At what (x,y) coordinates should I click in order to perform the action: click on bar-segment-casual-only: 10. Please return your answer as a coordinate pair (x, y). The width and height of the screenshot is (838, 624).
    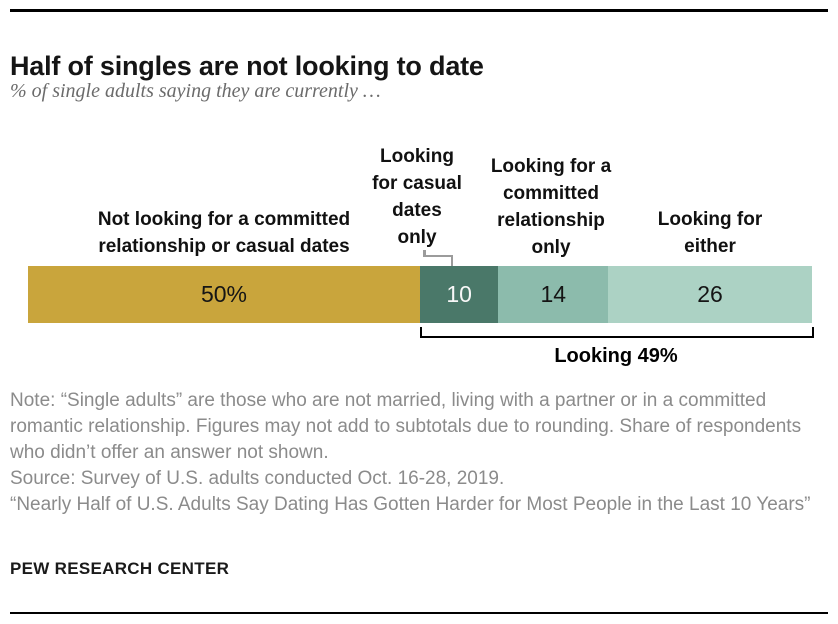
    Looking at the image, I should click on (459, 294).